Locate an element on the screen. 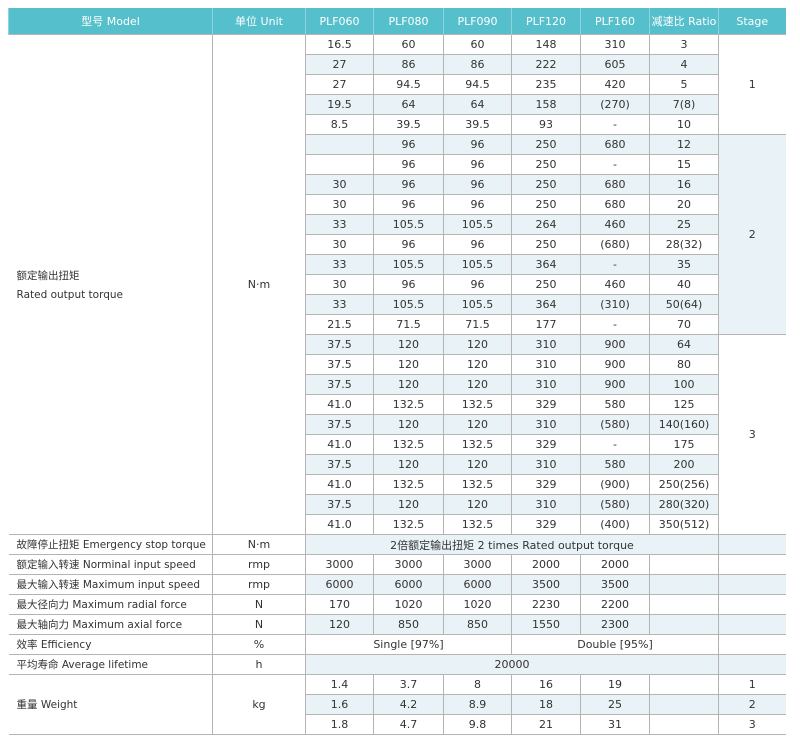  table-cell: 5 is located at coordinates (684, 84).